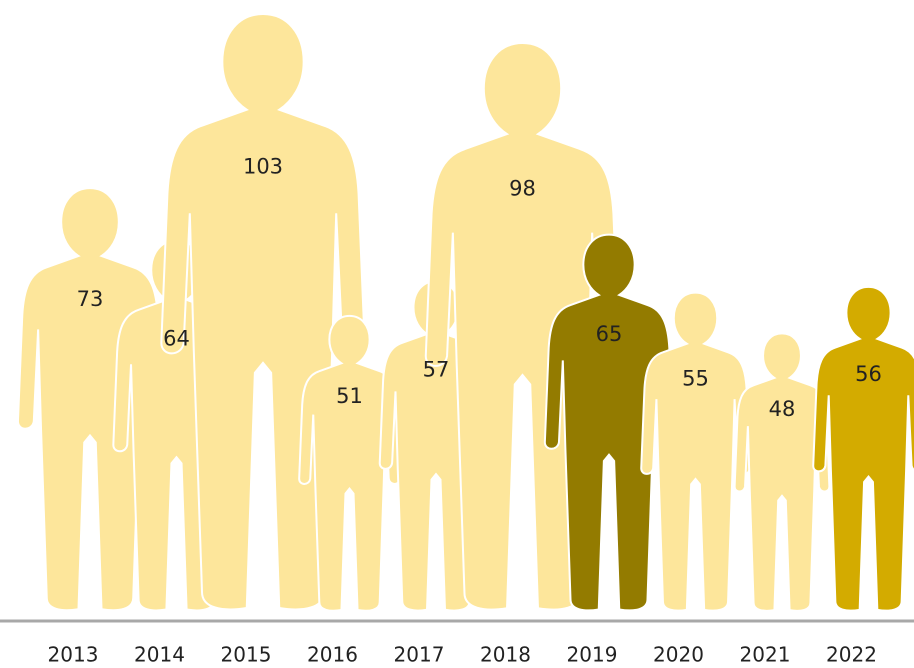 This screenshot has width=914, height=668. I want to click on value-label: 103, so click(263, 167).